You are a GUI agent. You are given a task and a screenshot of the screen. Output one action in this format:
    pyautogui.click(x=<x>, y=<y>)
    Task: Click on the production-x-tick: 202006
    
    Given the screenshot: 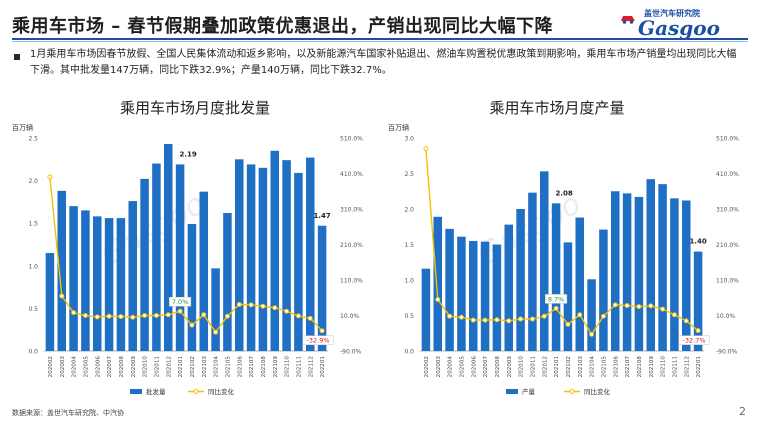 What is the action you would take?
    pyautogui.click(x=474, y=367)
    